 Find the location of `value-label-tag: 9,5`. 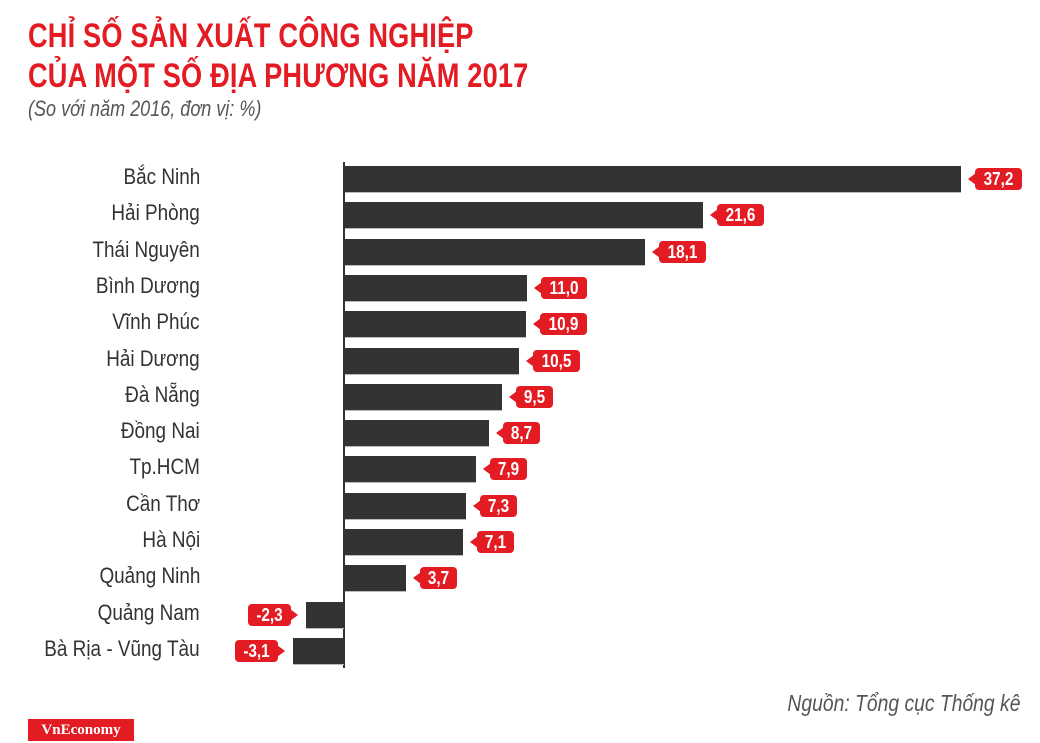

value-label-tag: 9,5 is located at coordinates (531, 397).